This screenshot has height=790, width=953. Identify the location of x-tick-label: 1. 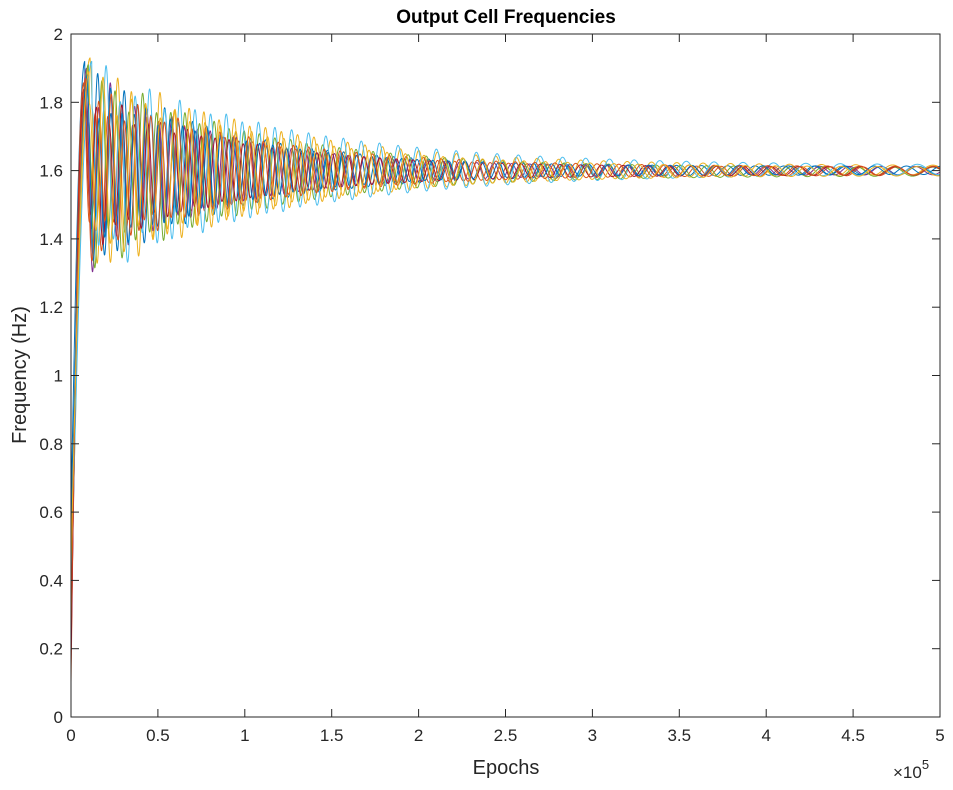
(244, 735).